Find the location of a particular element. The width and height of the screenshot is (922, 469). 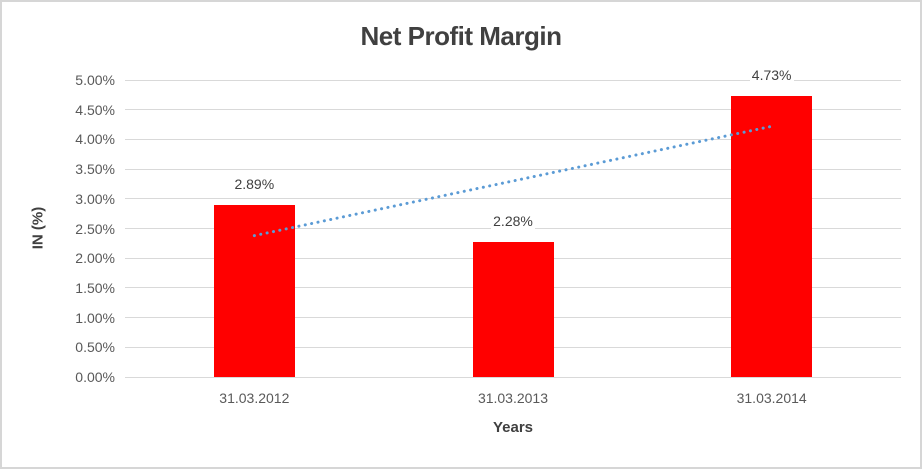

y-tick-label: 2.50% is located at coordinates (95, 228).